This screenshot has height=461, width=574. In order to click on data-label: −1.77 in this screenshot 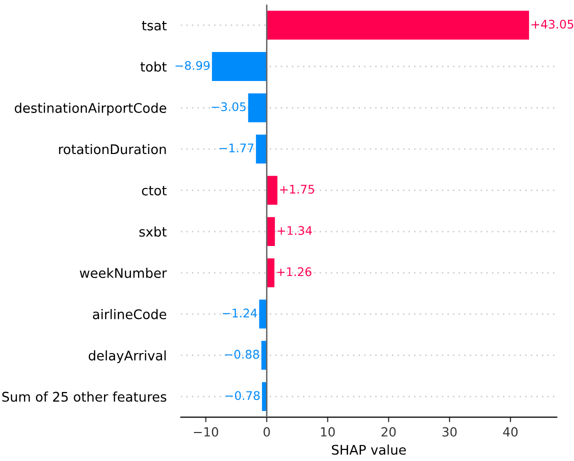, I will do `click(237, 148)`.